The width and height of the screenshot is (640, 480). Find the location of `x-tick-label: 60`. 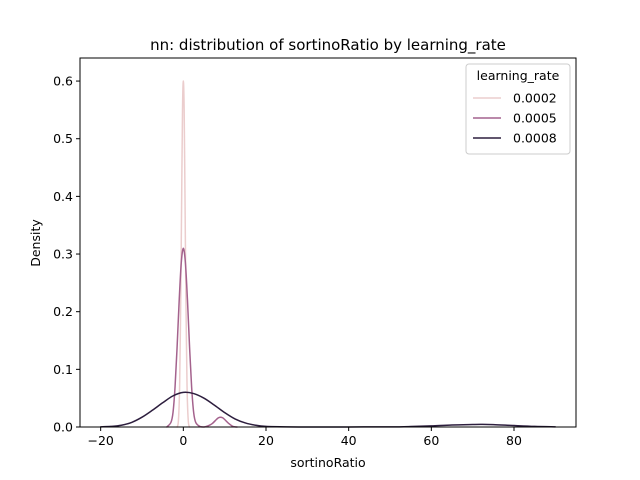

x-tick-label: 60 is located at coordinates (431, 440).